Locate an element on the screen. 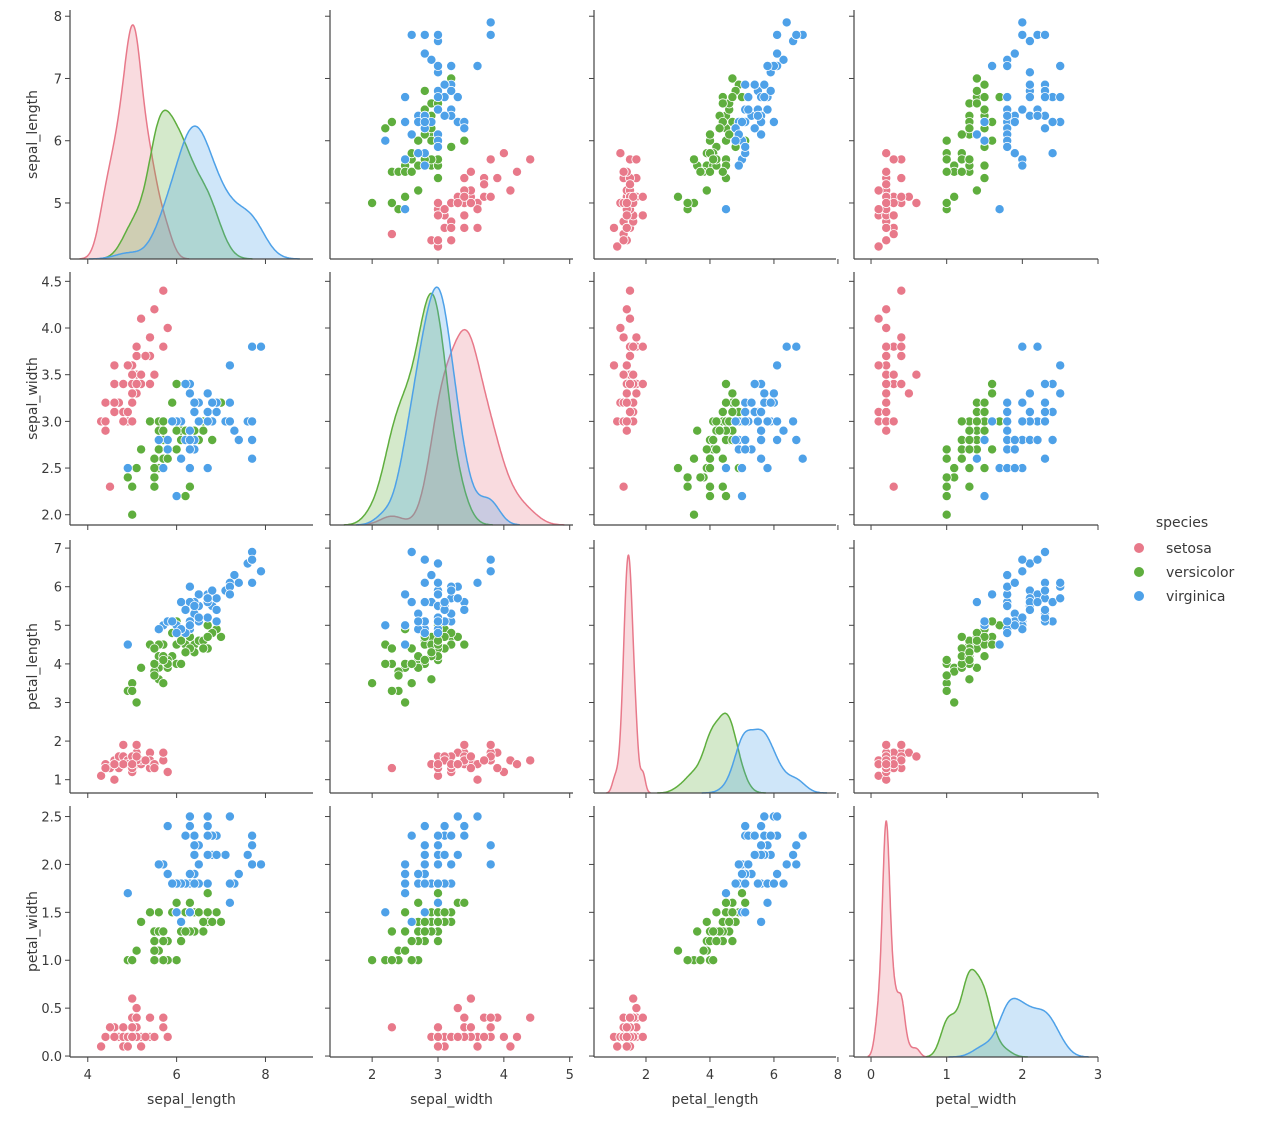 The image size is (1280, 1130). y-axis-label-petal_width: petal_width is located at coordinates (33, 931).